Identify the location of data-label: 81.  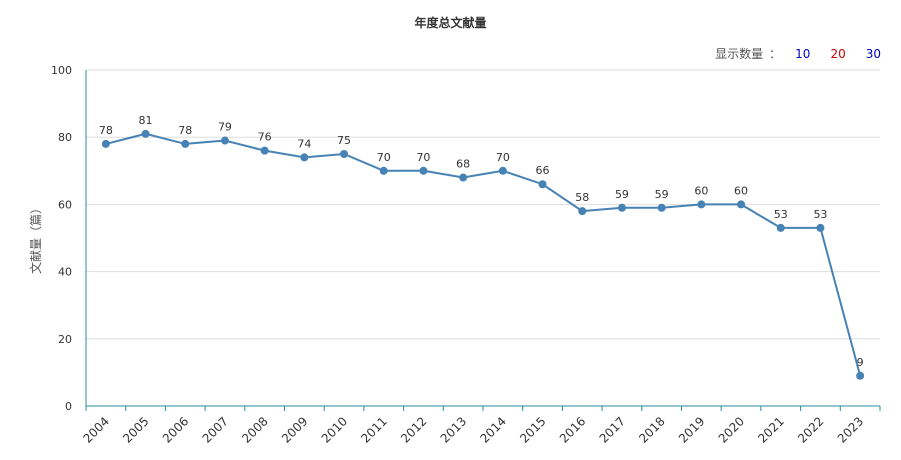
(146, 120).